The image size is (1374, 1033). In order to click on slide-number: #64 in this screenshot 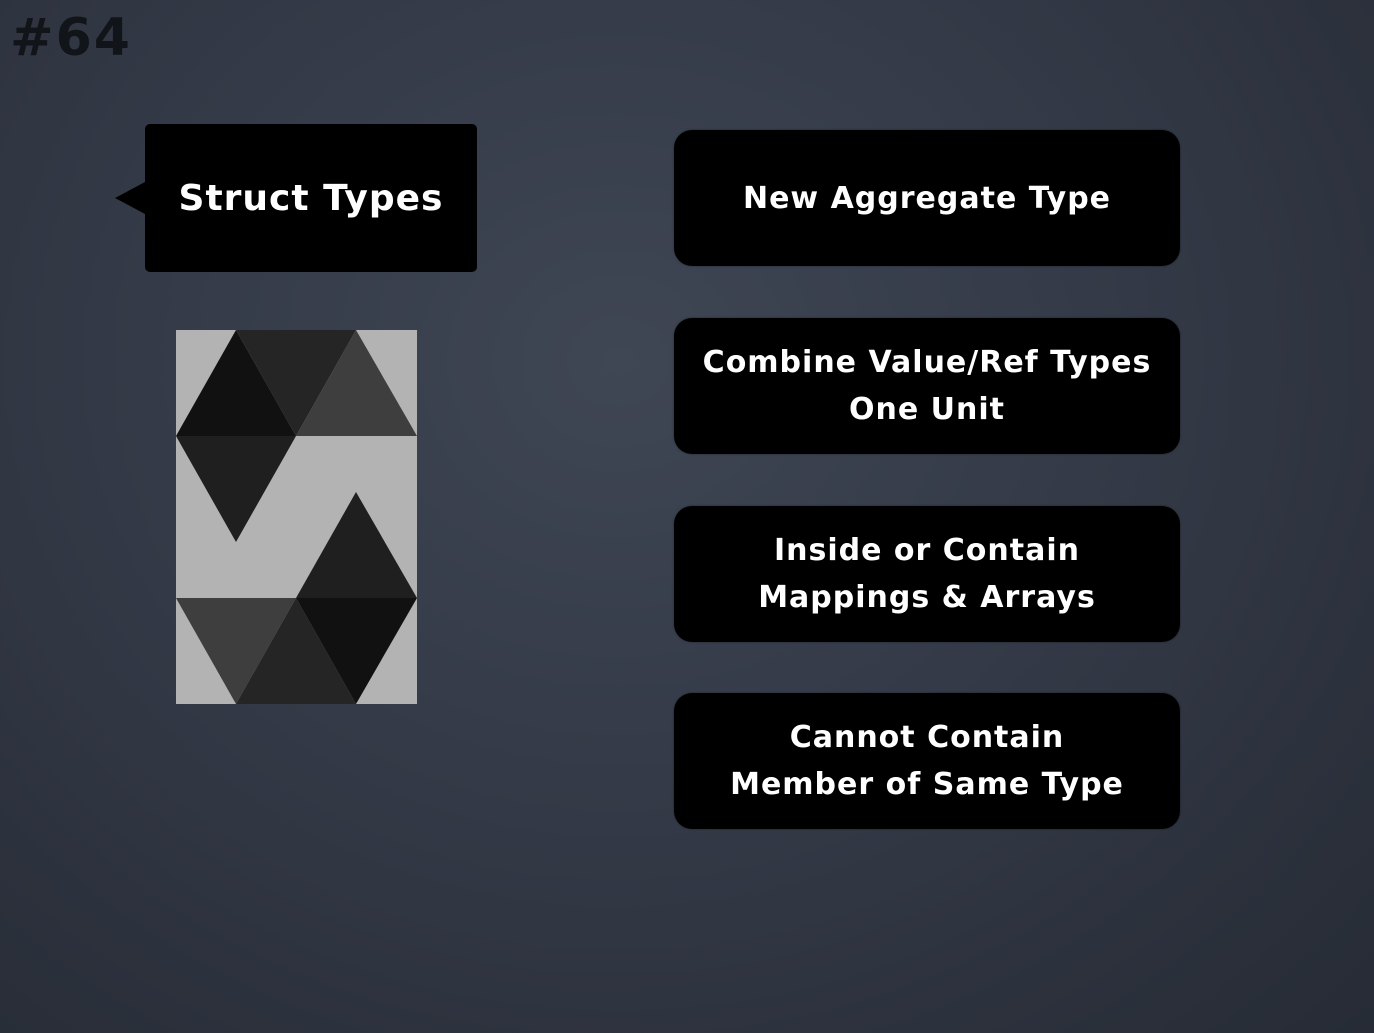, I will do `click(71, 38)`.